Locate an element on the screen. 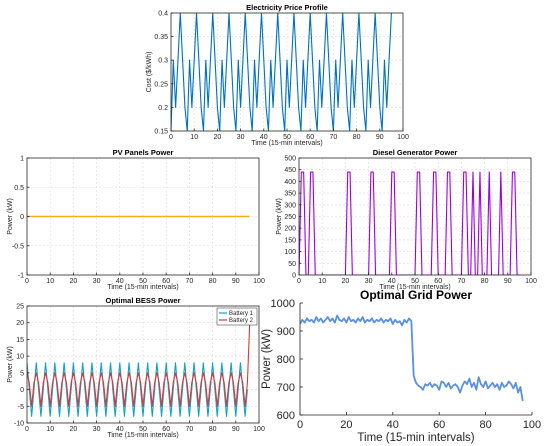 This screenshot has height=446, width=550. chart-title: Optimal BESS Power is located at coordinates (142, 300).